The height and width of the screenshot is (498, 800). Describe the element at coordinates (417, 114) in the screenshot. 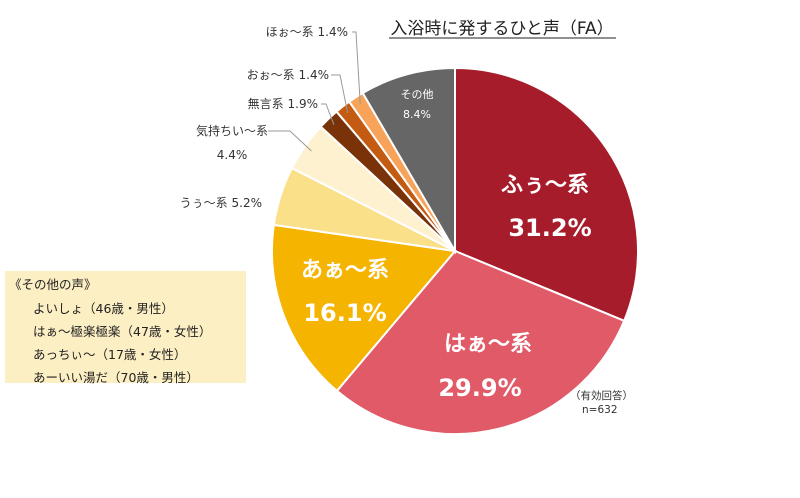

I see `slice-value-other: 8.4%` at that location.